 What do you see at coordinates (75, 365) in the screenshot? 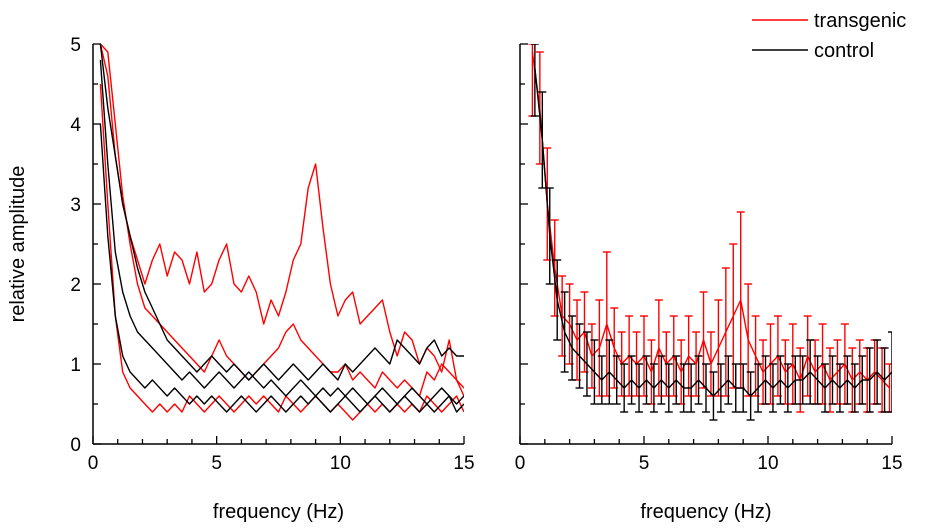
I see `y-tick-label: 1` at bounding box center [75, 365].